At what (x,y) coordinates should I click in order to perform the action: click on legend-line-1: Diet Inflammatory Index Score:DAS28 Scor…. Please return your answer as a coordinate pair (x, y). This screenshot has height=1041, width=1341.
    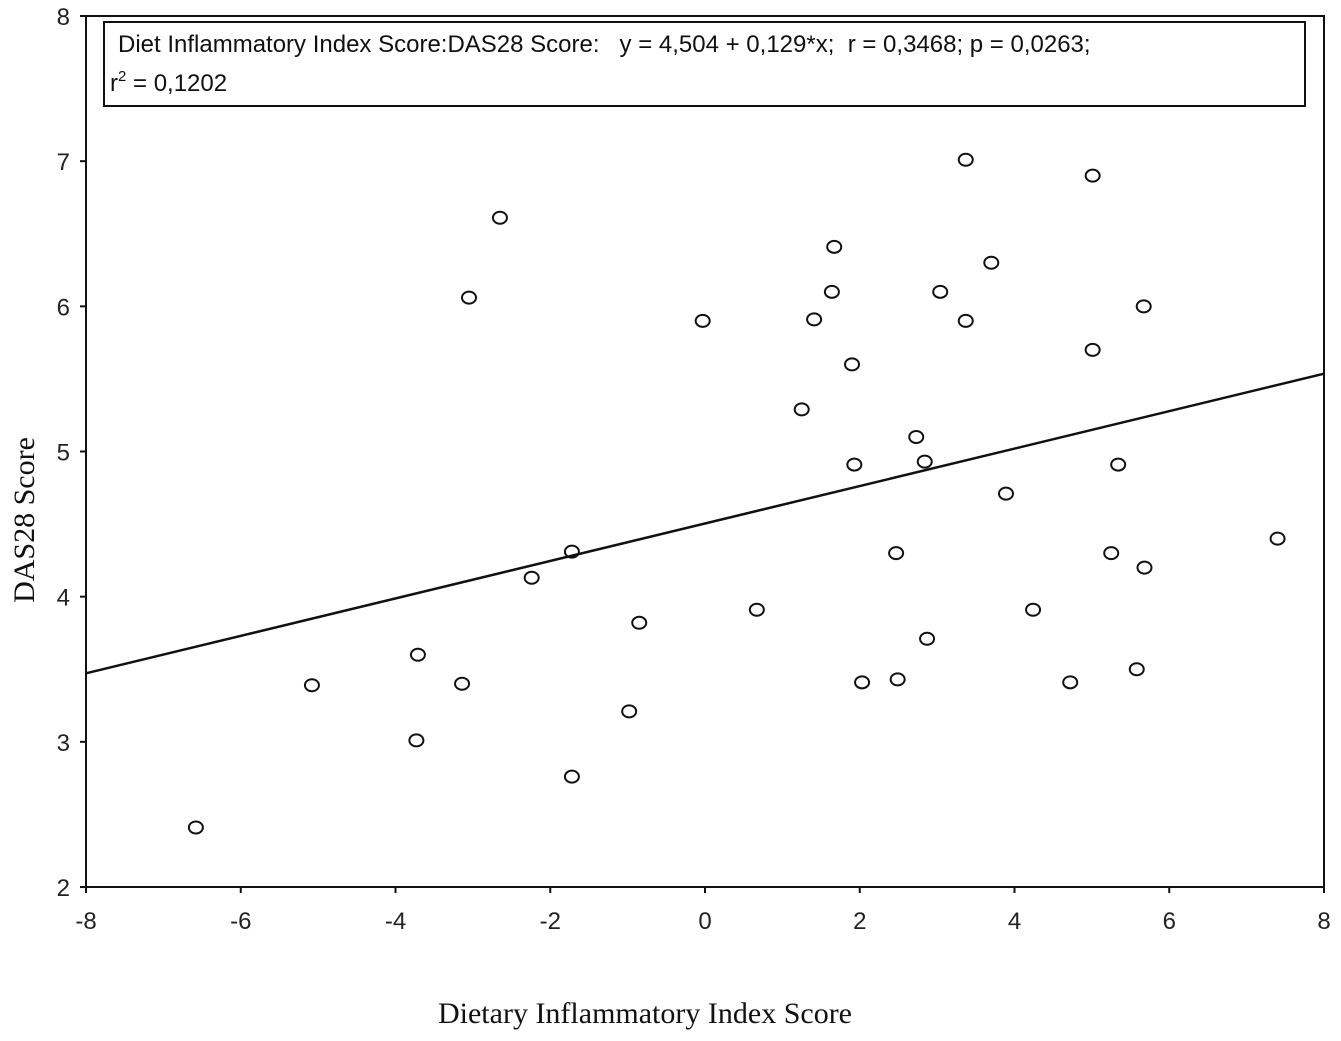
    Looking at the image, I should click on (604, 44).